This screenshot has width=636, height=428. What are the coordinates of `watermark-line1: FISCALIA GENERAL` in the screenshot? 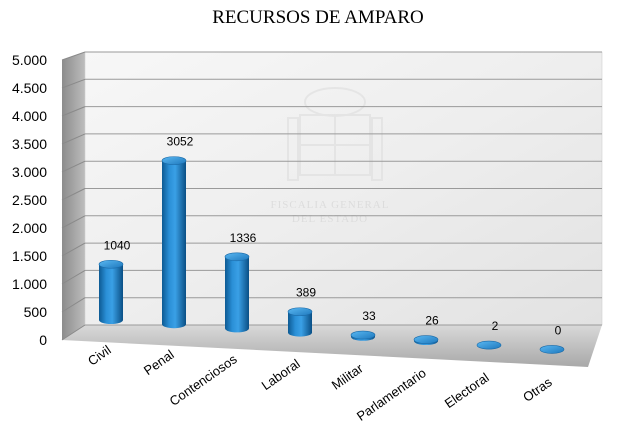 It's located at (330, 205).